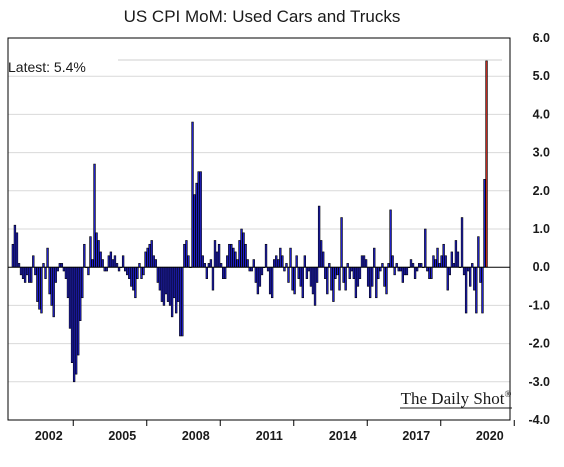  What do you see at coordinates (490, 436) in the screenshot?
I see `x-tick-label: 2020` at bounding box center [490, 436].